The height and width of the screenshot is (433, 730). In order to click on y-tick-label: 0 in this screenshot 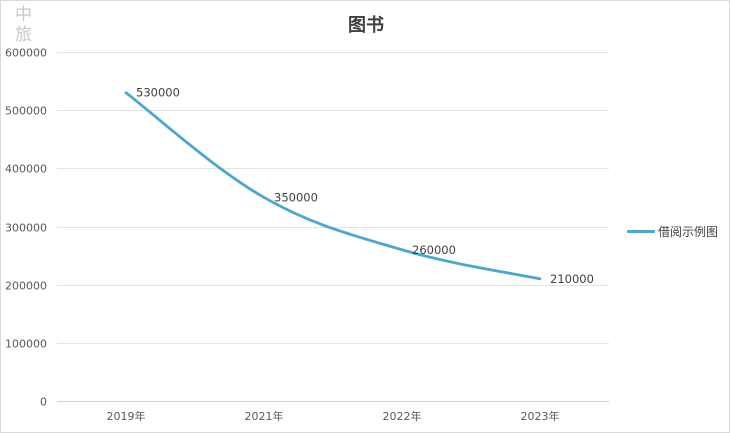, I will do `click(43, 402)`.